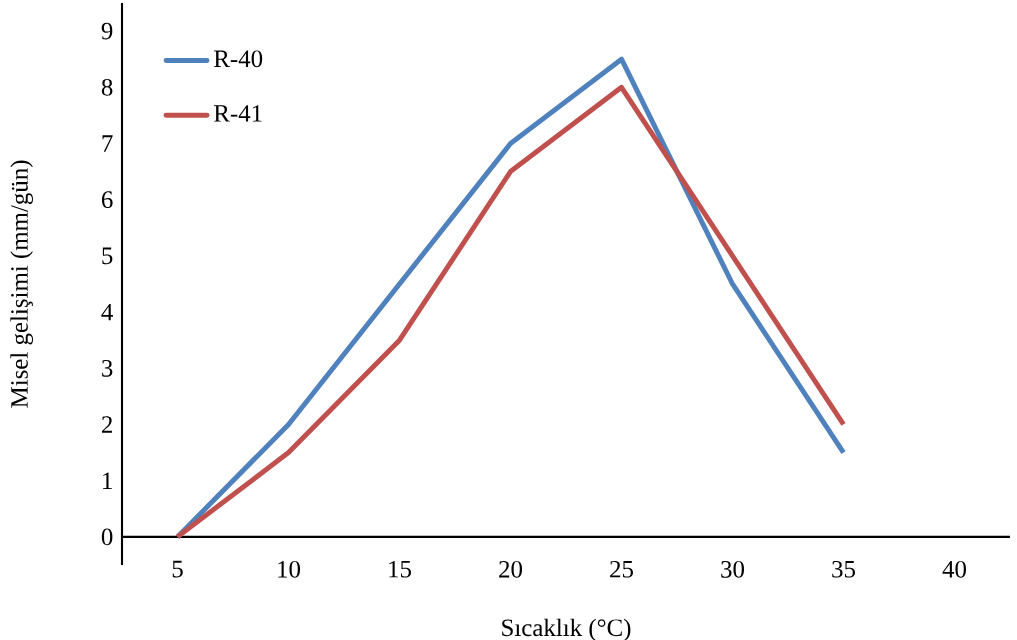  I want to click on legend-label: R-40, so click(238, 59).